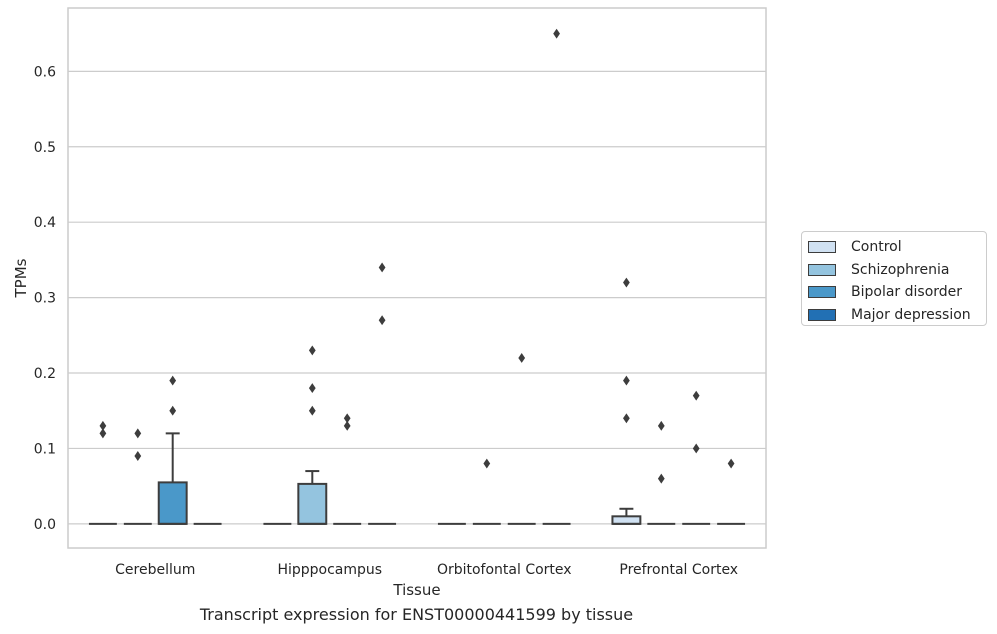  I want to click on y-tick-label: 0.6, so click(45, 72).